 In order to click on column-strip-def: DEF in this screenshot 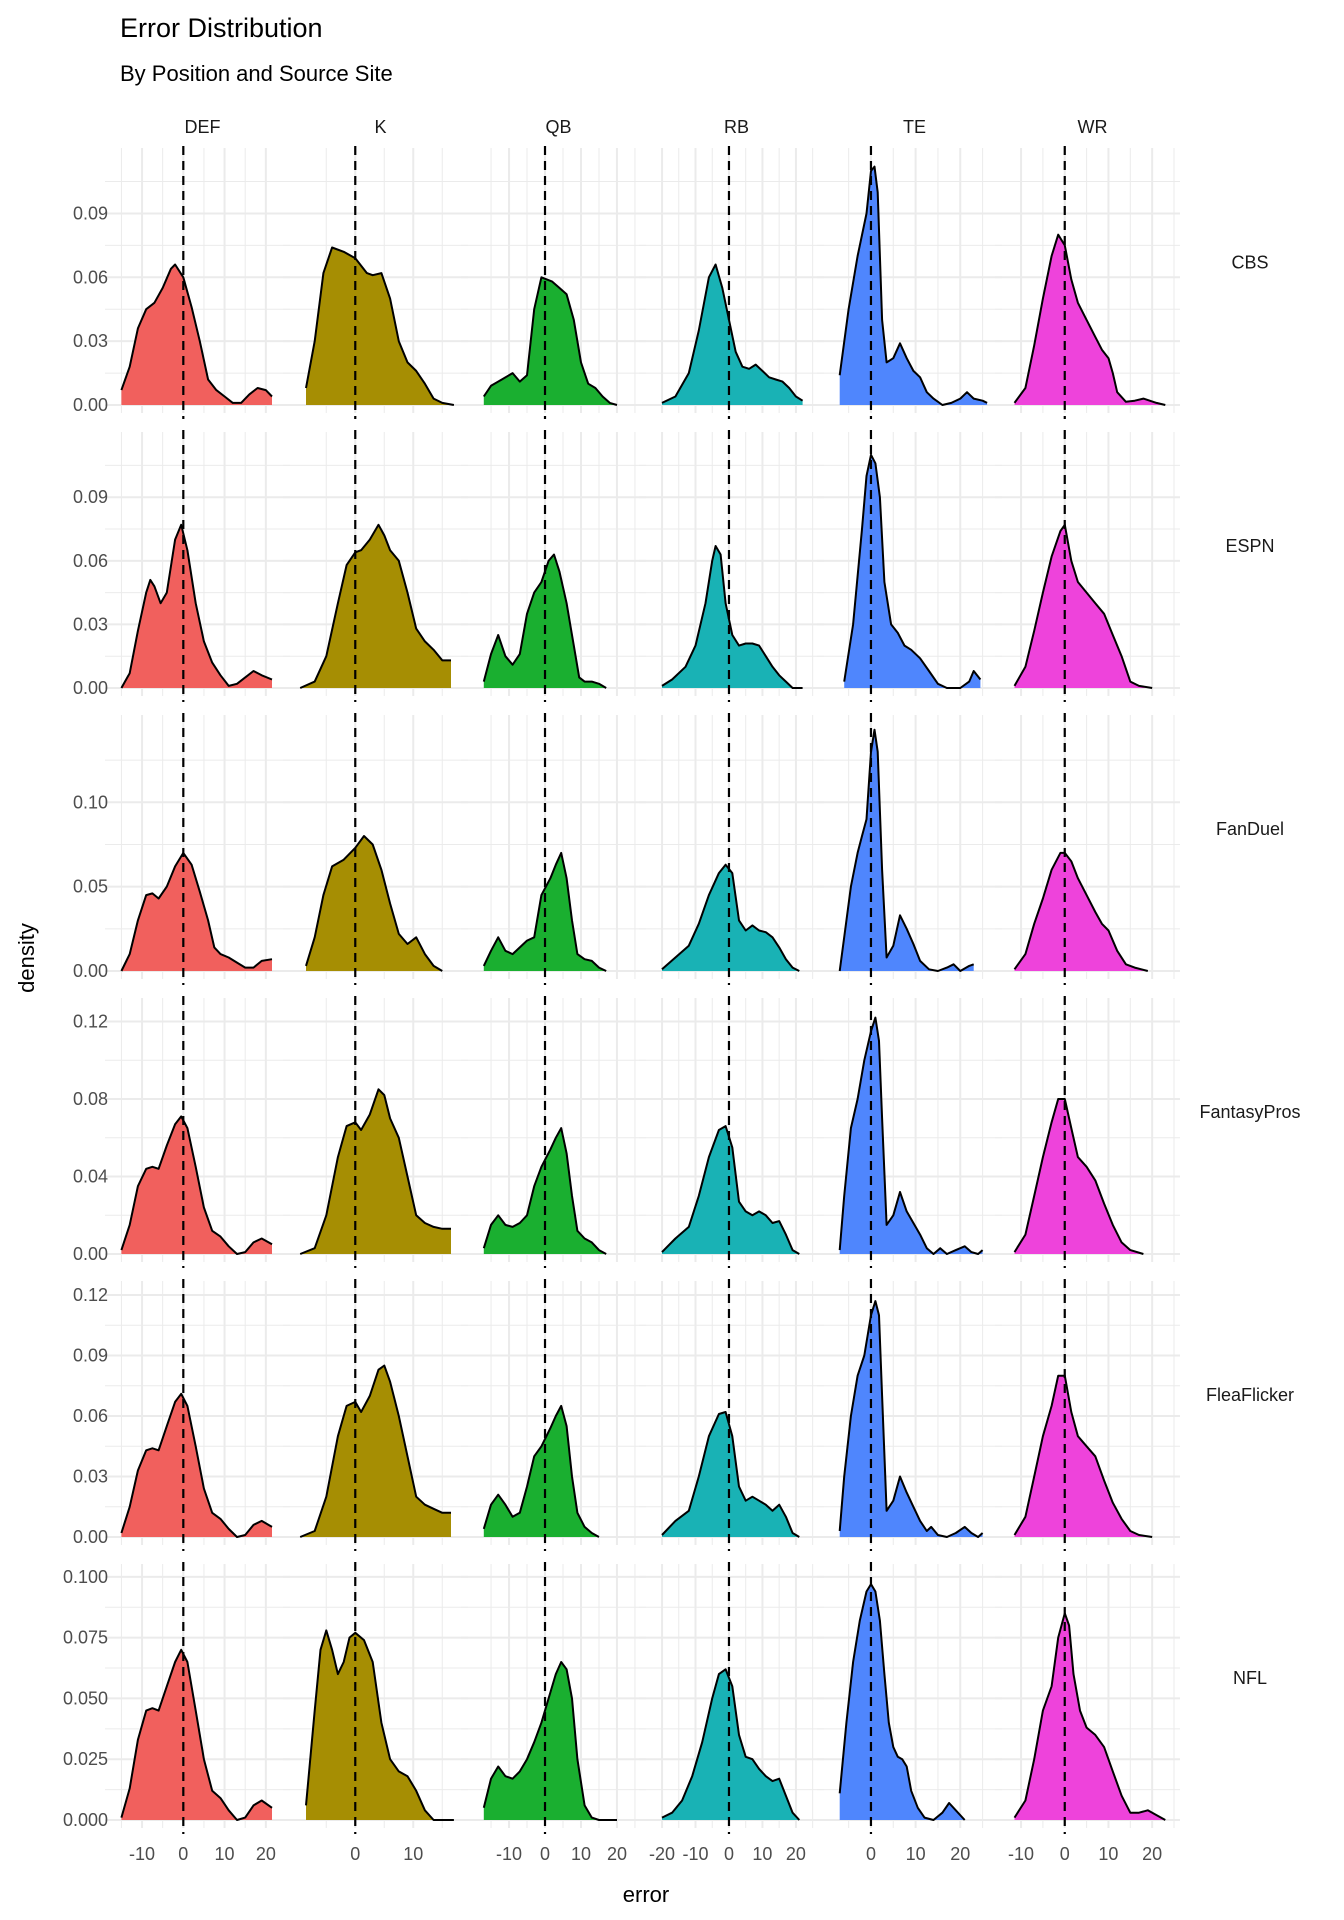, I will do `click(203, 127)`.